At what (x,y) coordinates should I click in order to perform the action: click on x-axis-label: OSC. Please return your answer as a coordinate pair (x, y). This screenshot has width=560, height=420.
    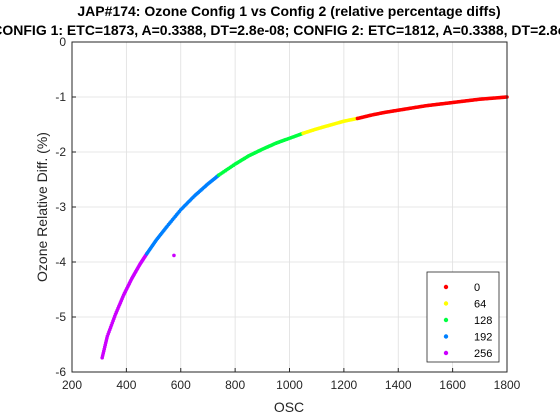
    Looking at the image, I should click on (289, 407).